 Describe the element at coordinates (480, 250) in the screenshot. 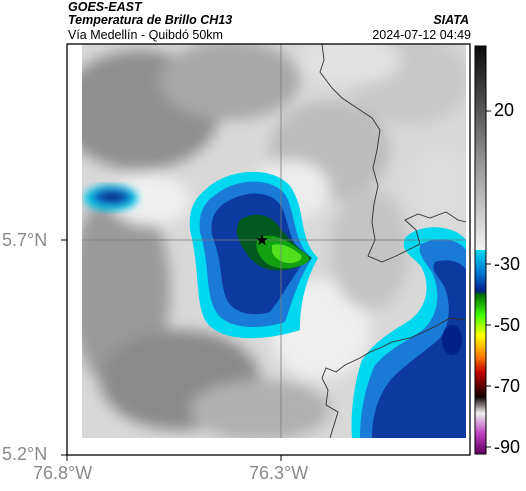

I see `colorbar` at that location.